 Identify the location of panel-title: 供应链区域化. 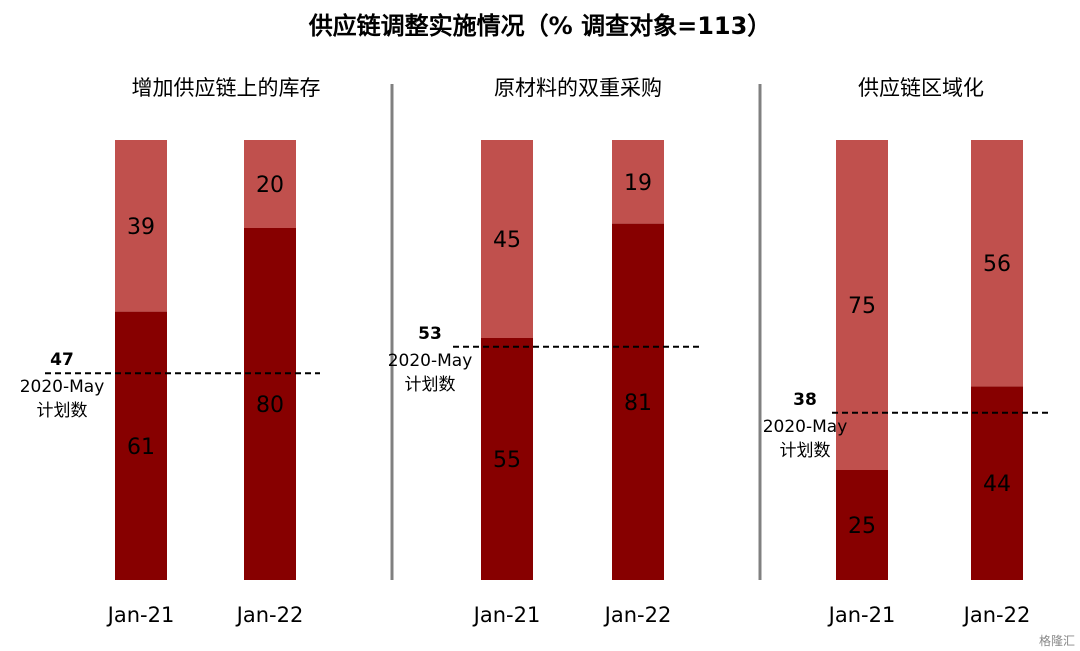
(921, 88).